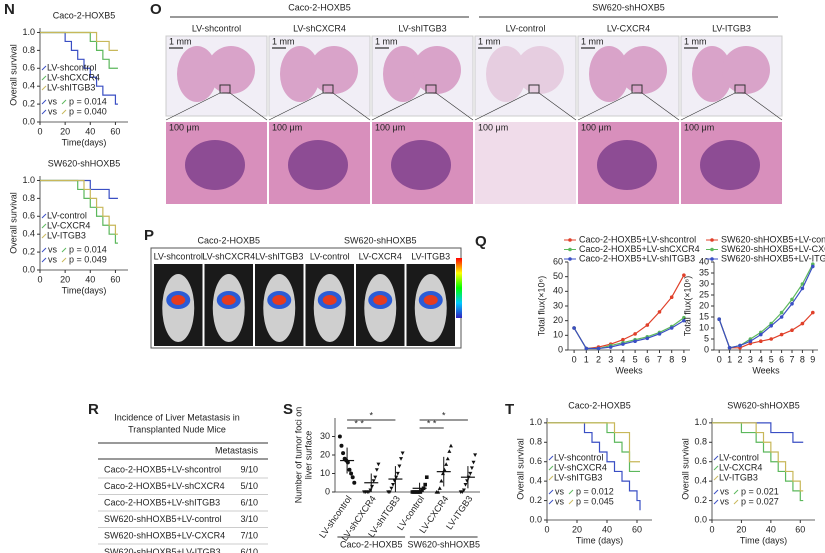 The width and height of the screenshot is (825, 553). Describe the element at coordinates (558, 261) in the screenshot. I see `y-tick-label: 60` at that location.